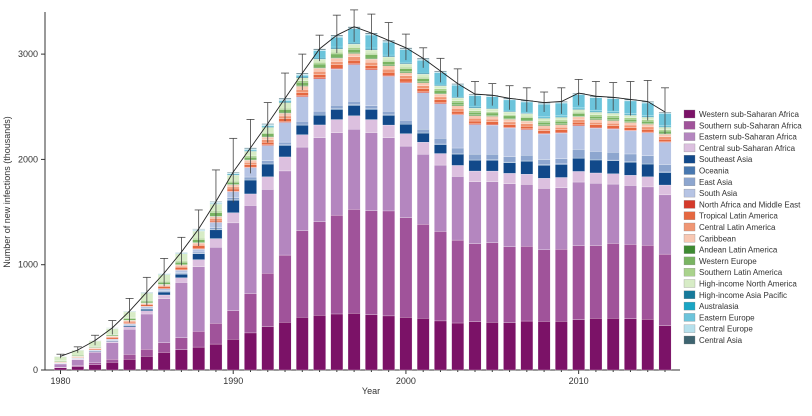 This screenshot has width=812, height=416. Describe the element at coordinates (750, 204) in the screenshot. I see `legend-label: North Africa and Middle East` at that location.